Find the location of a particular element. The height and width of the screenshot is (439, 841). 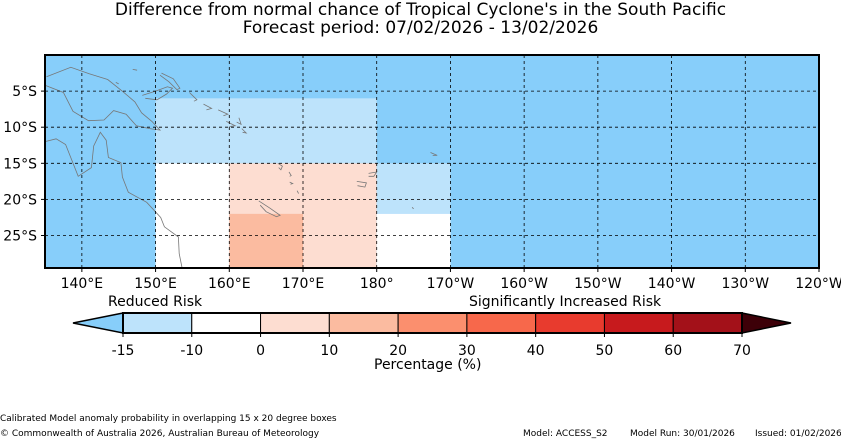

colorbar-frame is located at coordinates (432, 323).